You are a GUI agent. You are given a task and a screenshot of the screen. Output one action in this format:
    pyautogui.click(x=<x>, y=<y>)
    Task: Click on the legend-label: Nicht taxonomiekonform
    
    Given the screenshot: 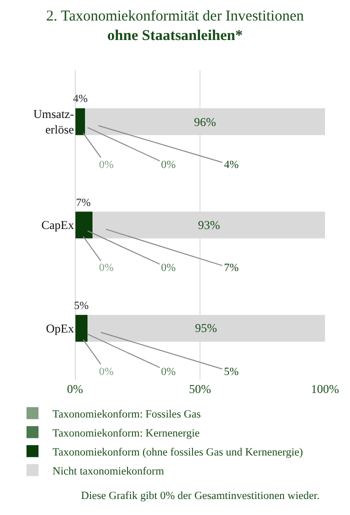 What is the action you would take?
    pyautogui.click(x=108, y=471)
    